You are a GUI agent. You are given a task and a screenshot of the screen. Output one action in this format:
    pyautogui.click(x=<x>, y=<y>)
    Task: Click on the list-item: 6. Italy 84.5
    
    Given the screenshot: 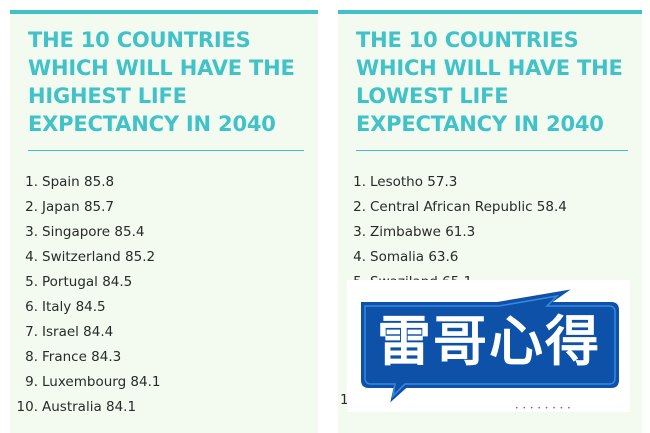 What is the action you would take?
    pyautogui.click(x=65, y=307)
    